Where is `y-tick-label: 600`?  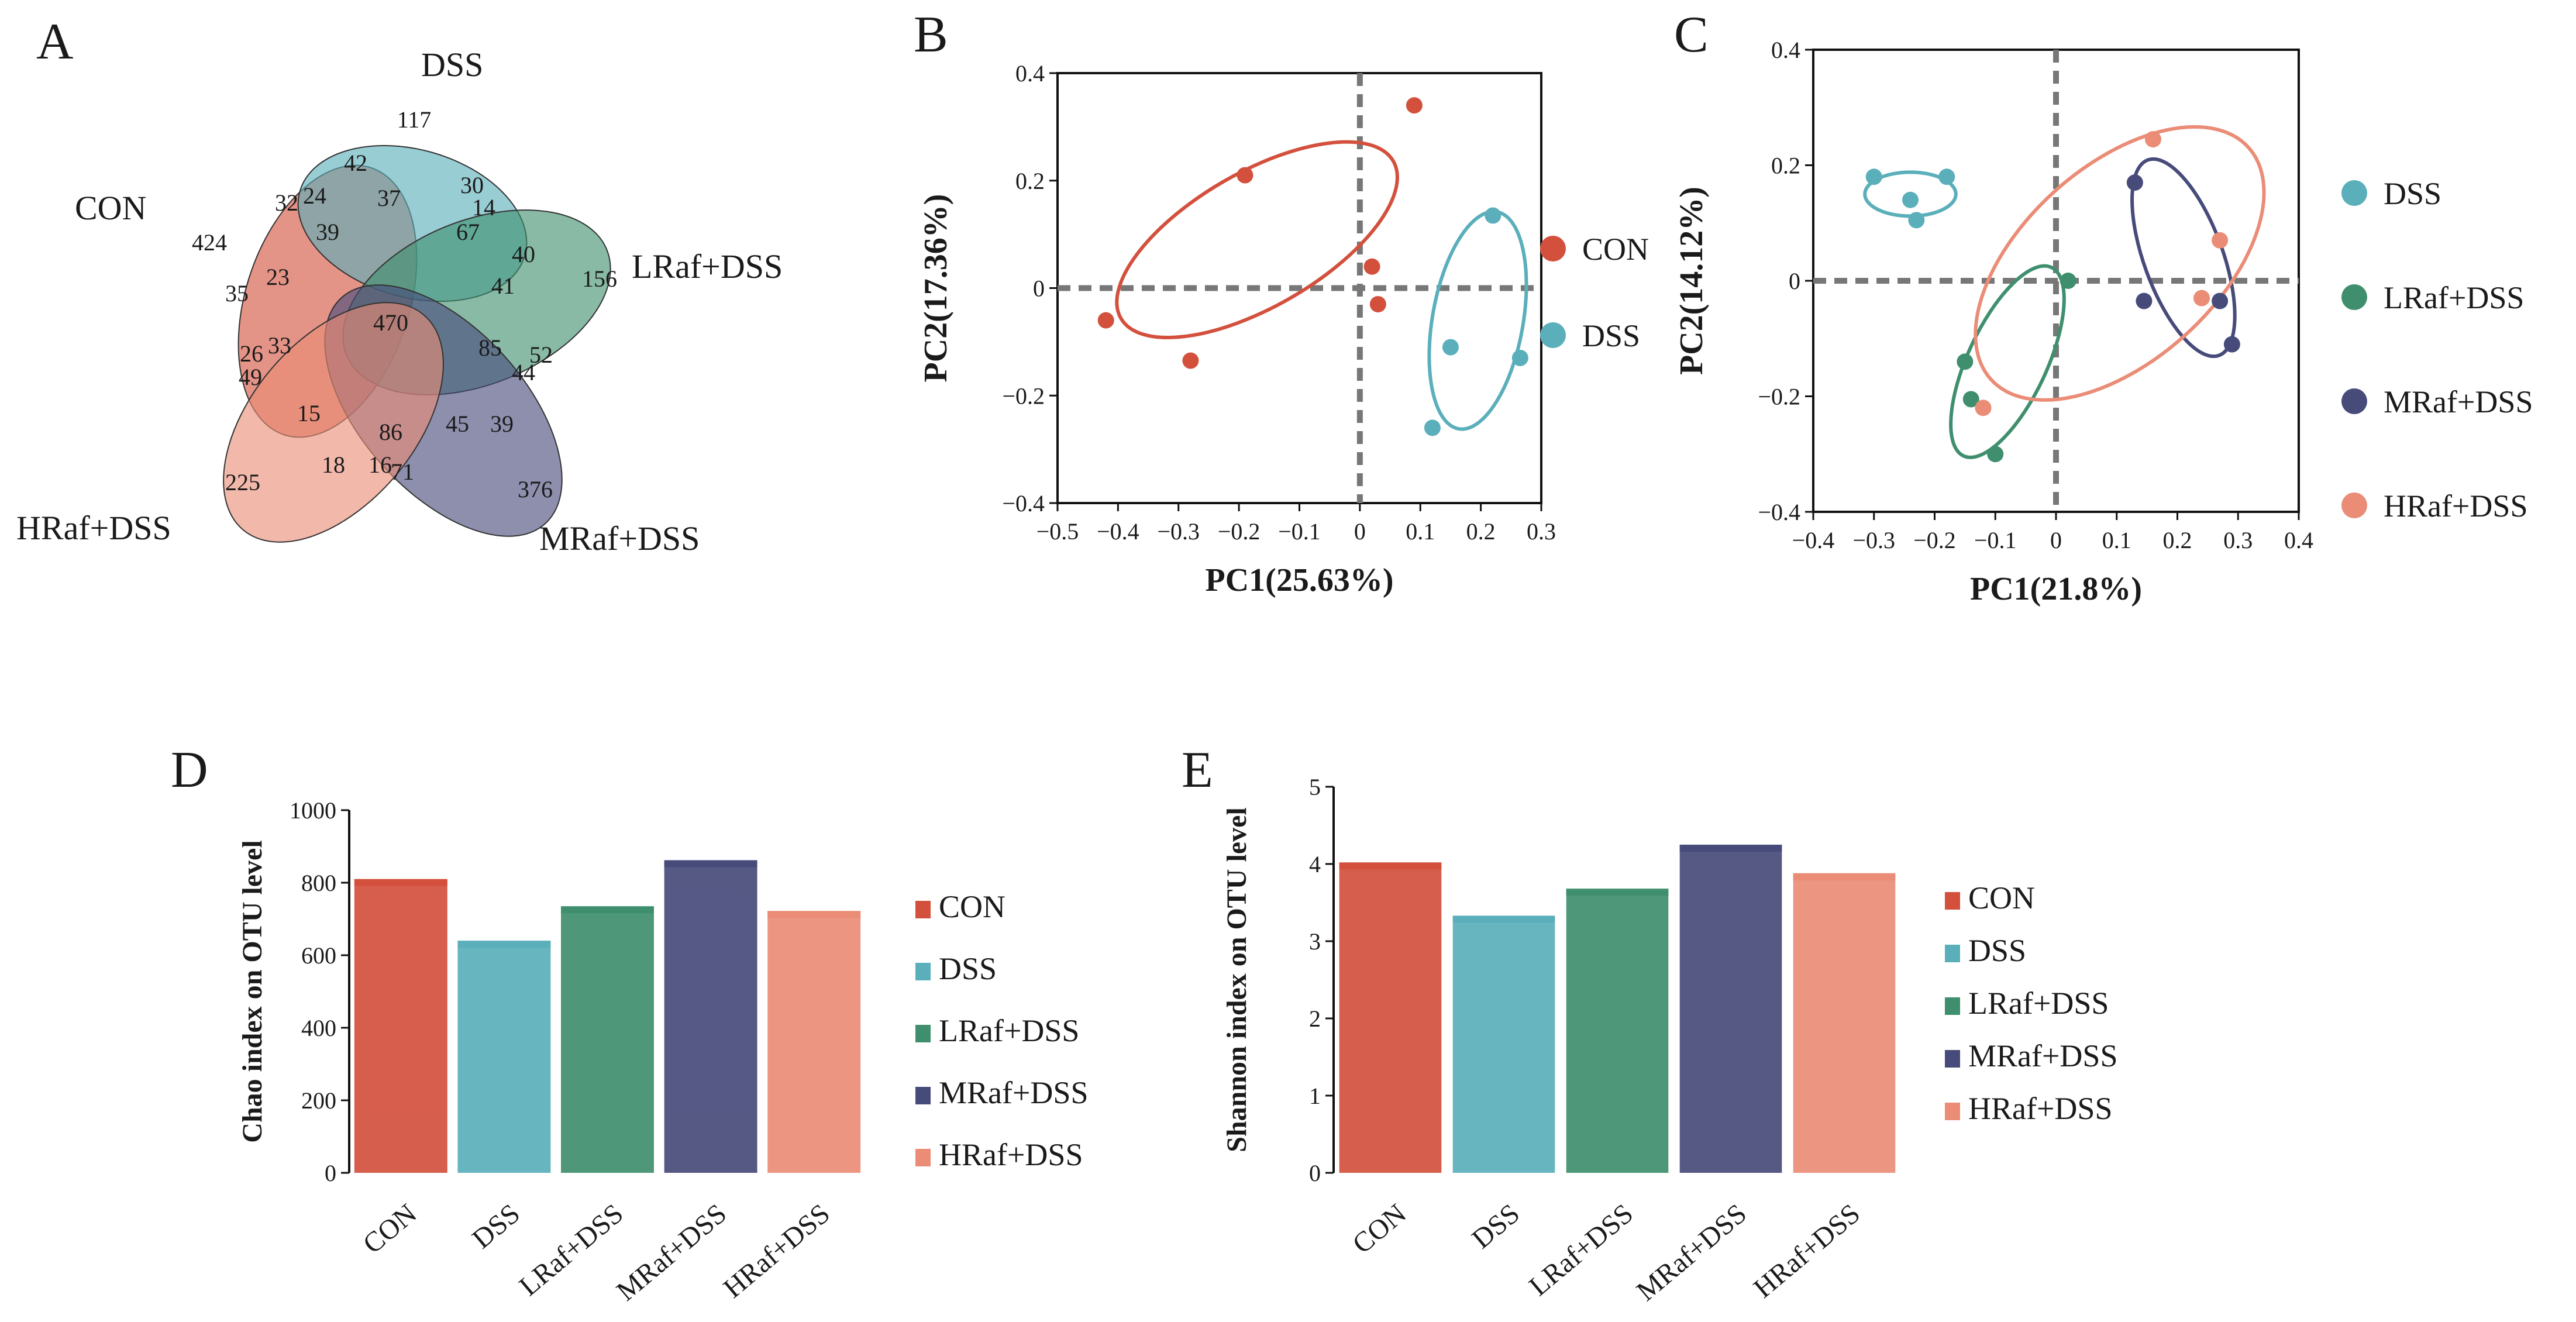 y-tick-label: 600 is located at coordinates (318, 956).